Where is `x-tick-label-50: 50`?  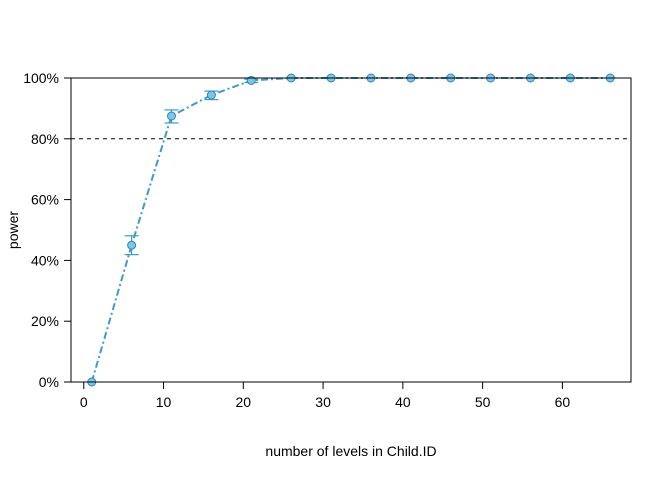 x-tick-label-50: 50 is located at coordinates (483, 402).